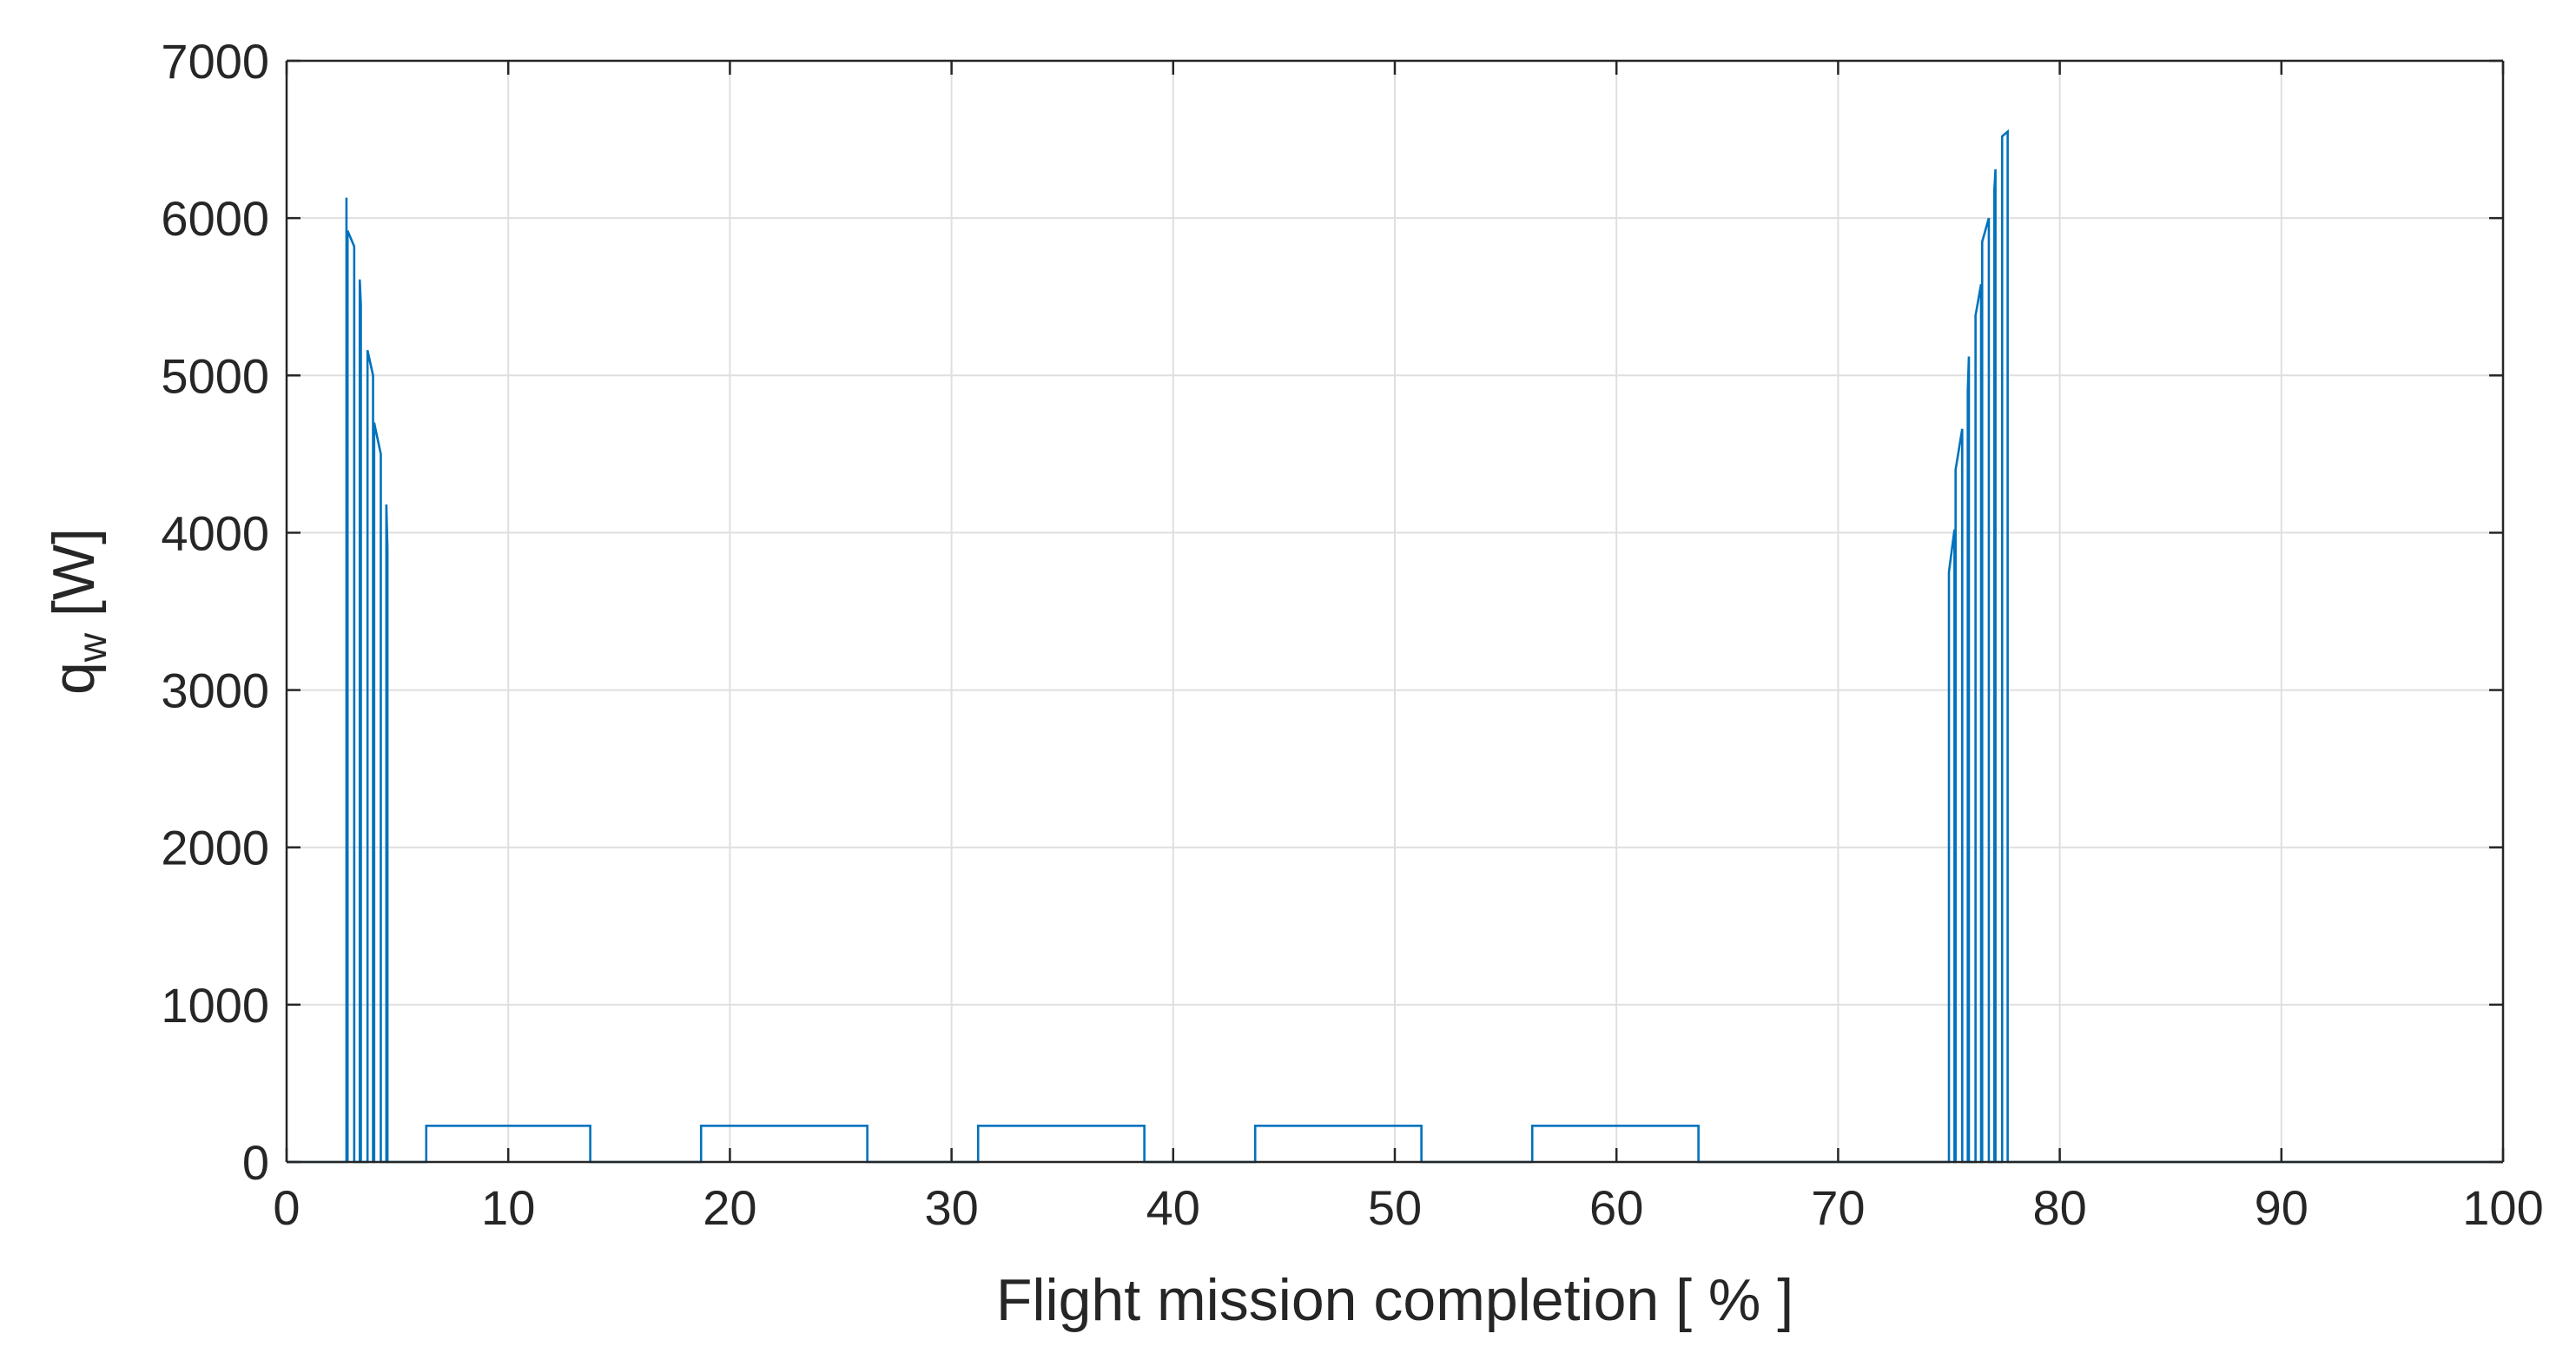  What do you see at coordinates (1395, 1300) in the screenshot?
I see `x-axis-label: Flight mission completion [ % ]` at bounding box center [1395, 1300].